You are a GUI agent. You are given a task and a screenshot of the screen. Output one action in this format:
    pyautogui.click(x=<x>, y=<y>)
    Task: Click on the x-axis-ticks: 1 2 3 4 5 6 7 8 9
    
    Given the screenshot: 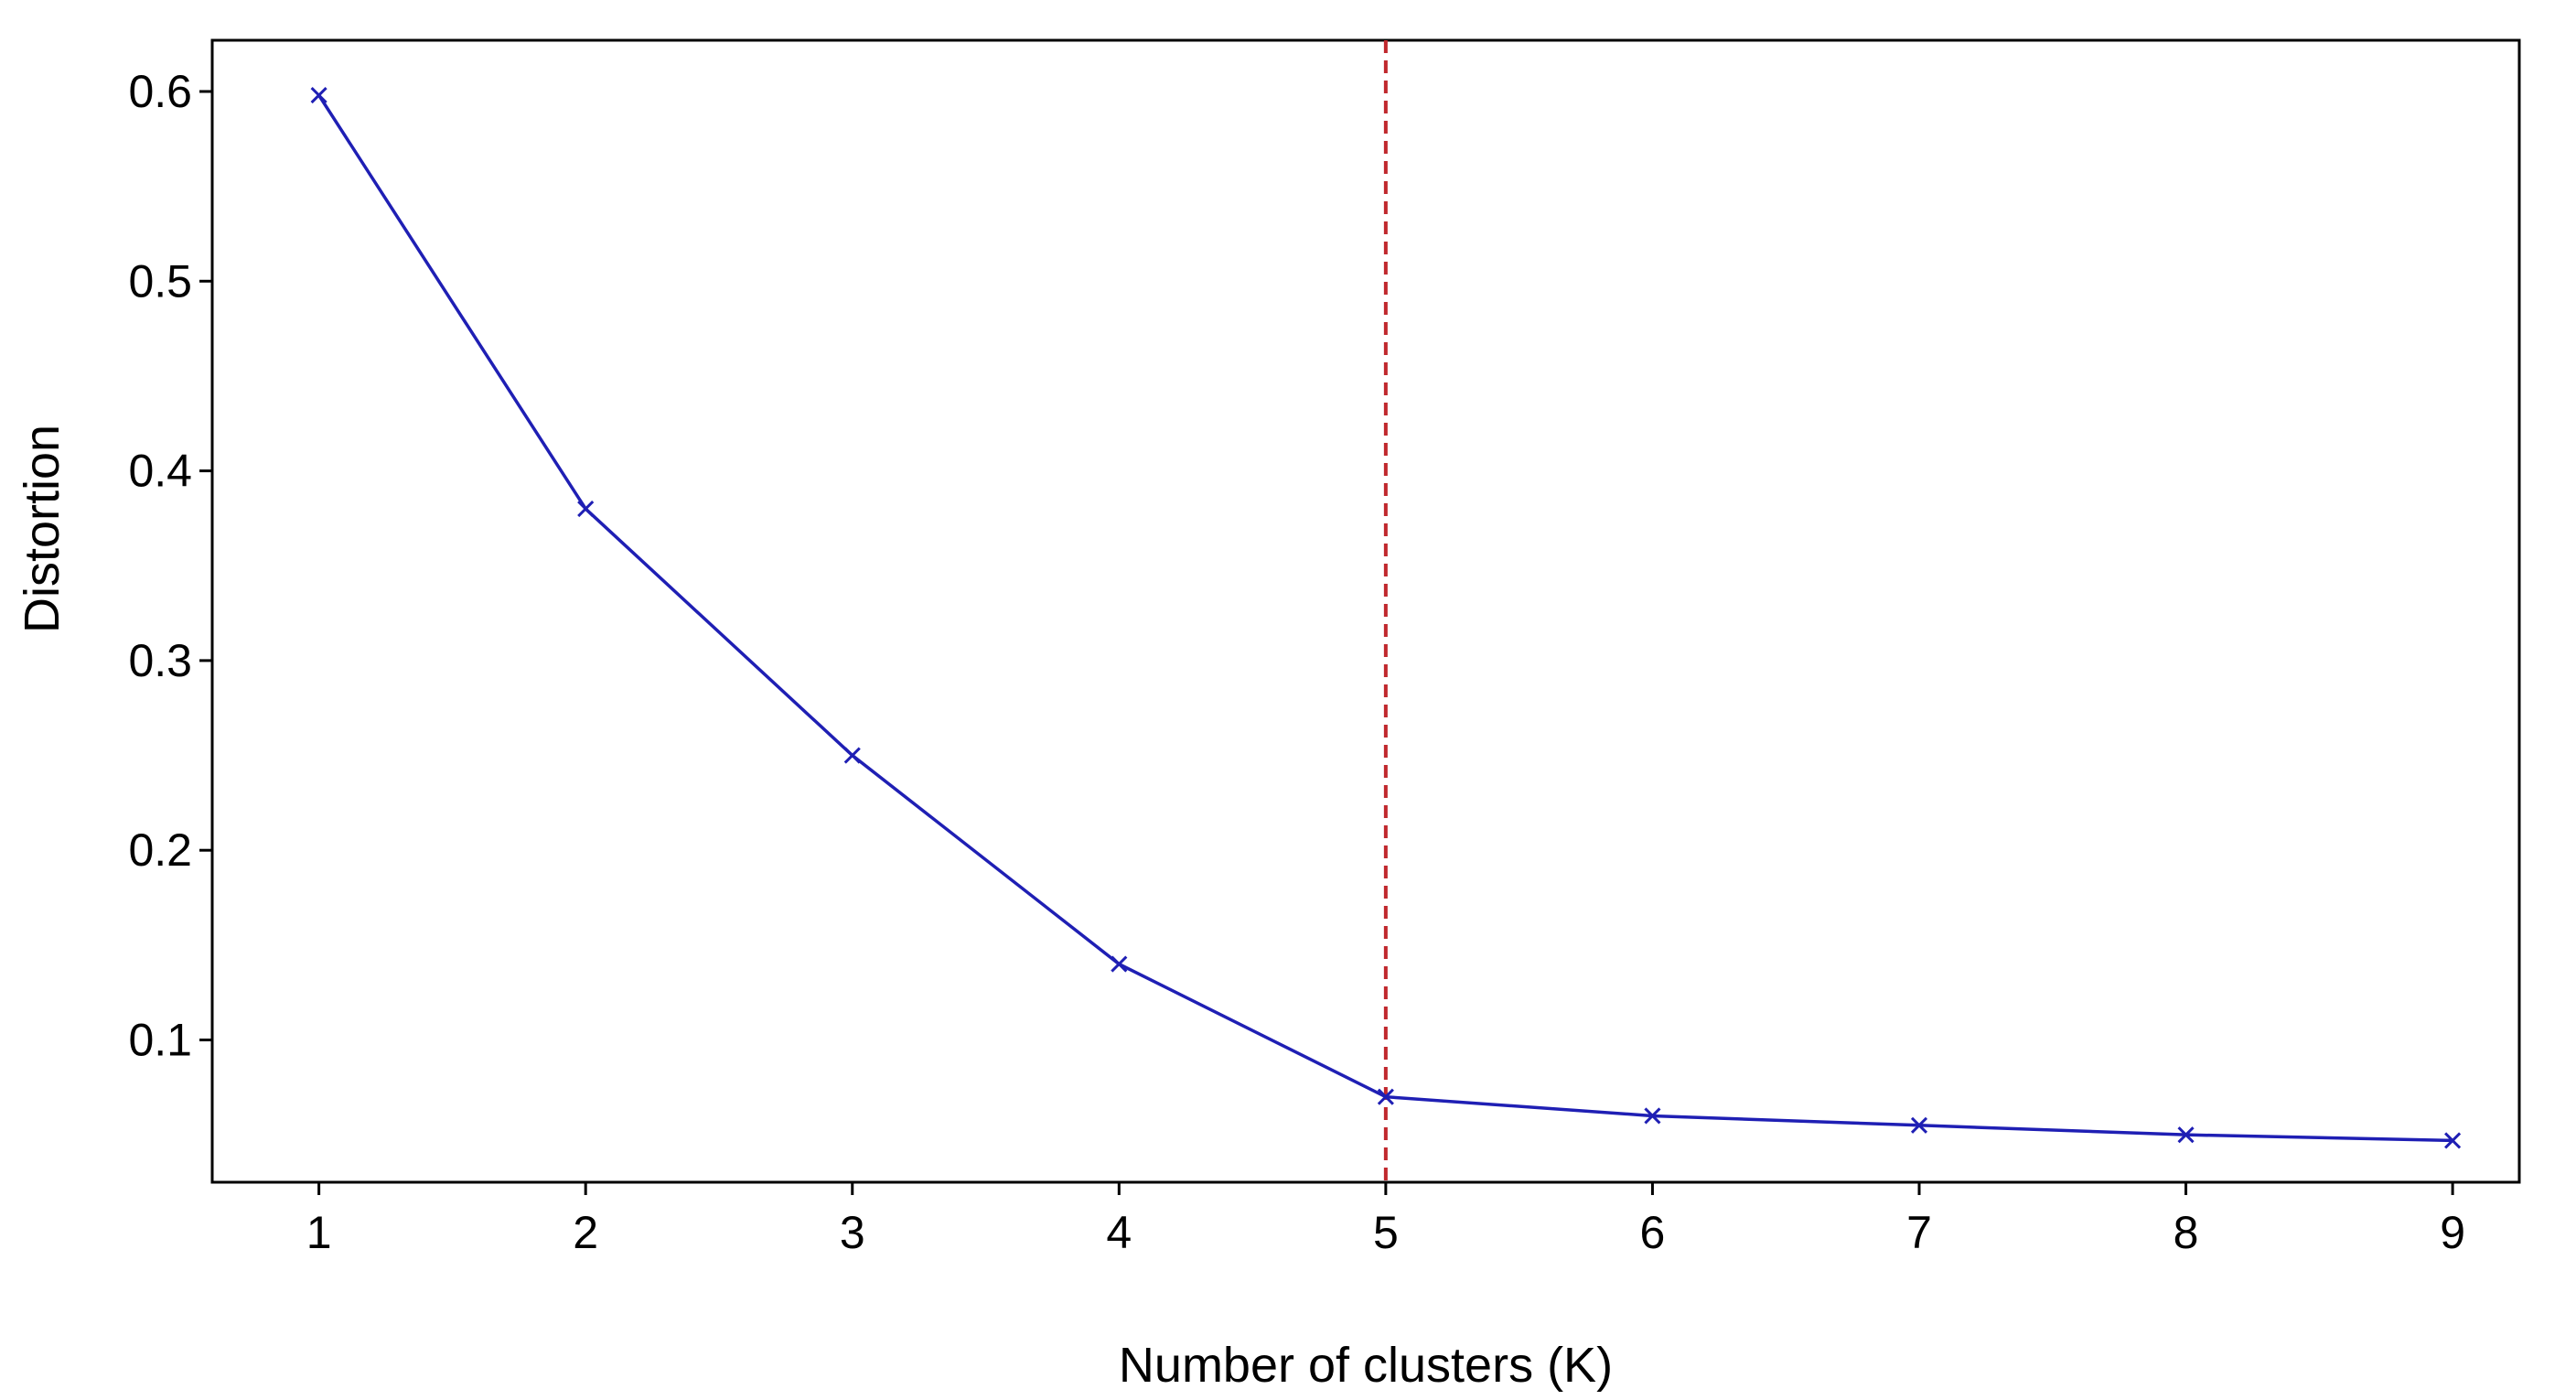 What is the action you would take?
    pyautogui.click(x=1385, y=1220)
    